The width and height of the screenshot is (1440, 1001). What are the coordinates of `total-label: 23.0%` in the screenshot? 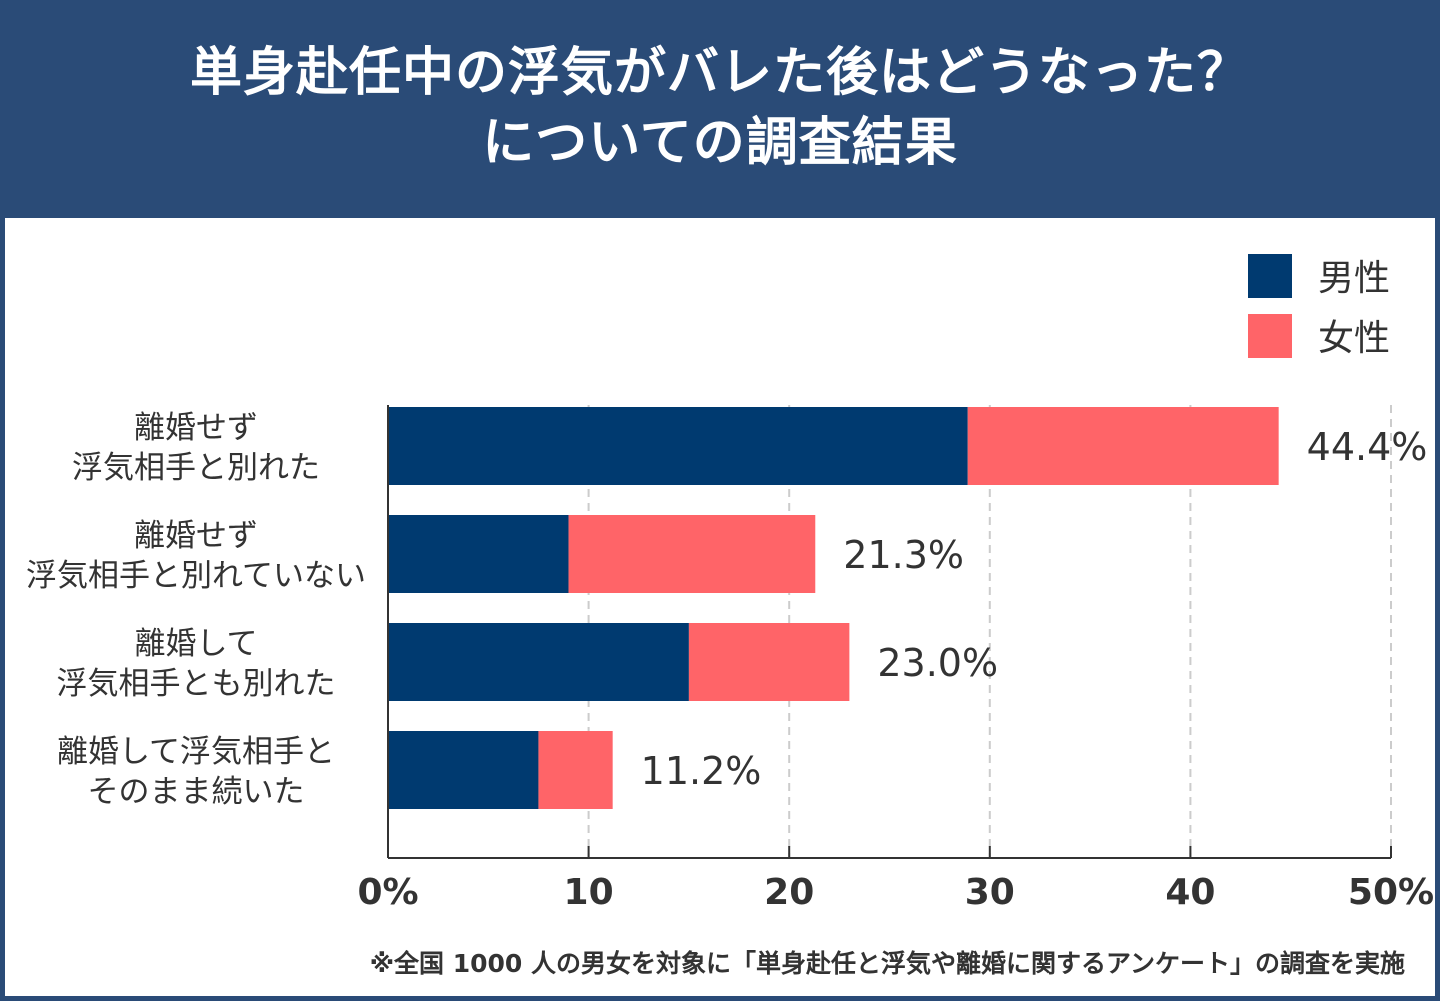 It's located at (937, 663).